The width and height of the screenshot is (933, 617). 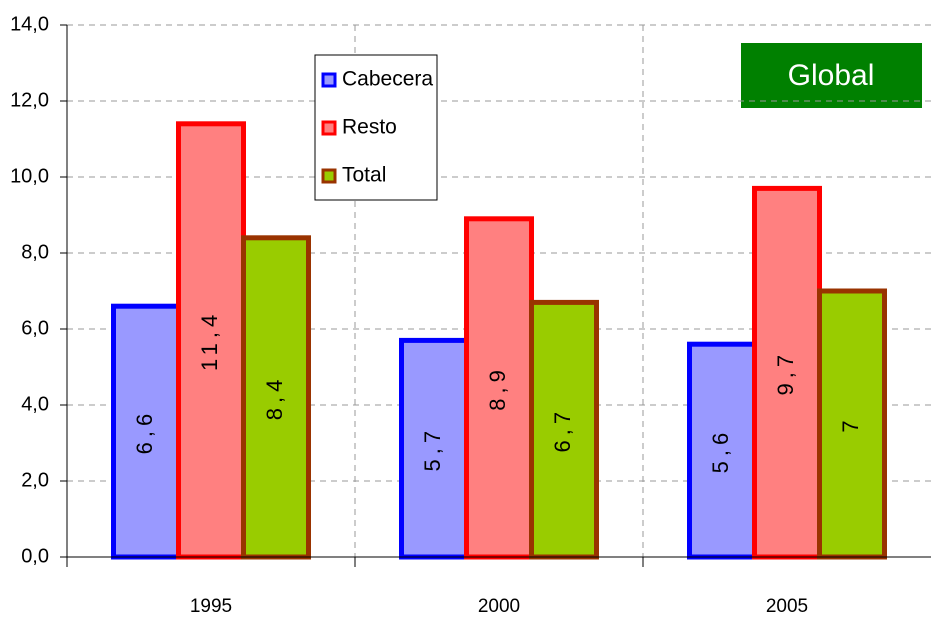 What do you see at coordinates (387, 79) in the screenshot?
I see `legend-label: Cabecera` at bounding box center [387, 79].